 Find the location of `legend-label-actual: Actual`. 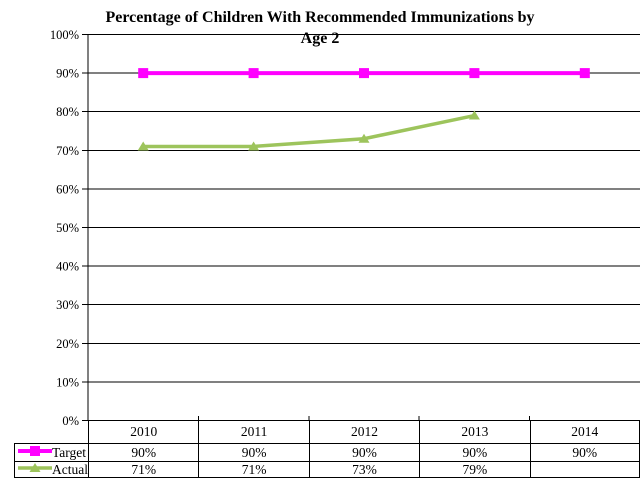

legend-label-actual: Actual is located at coordinates (70, 469).